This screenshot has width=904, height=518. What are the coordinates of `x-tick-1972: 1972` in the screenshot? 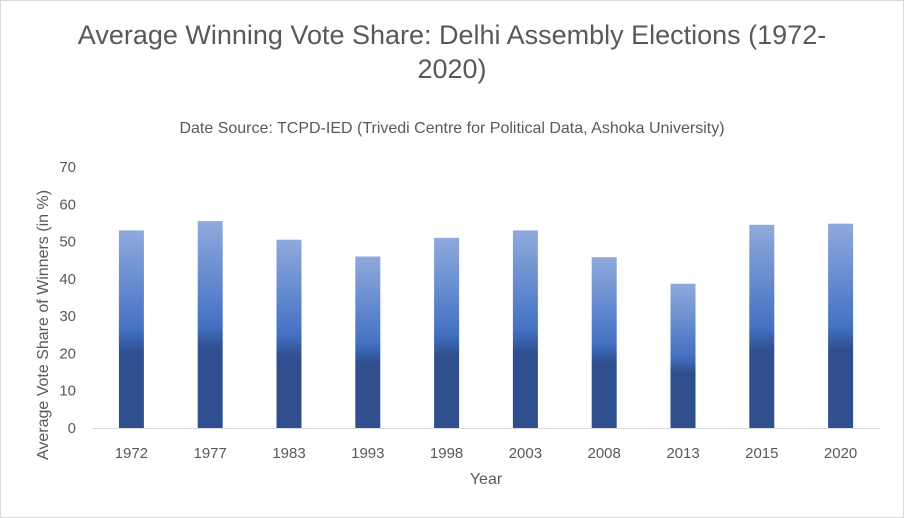 It's located at (131, 453).